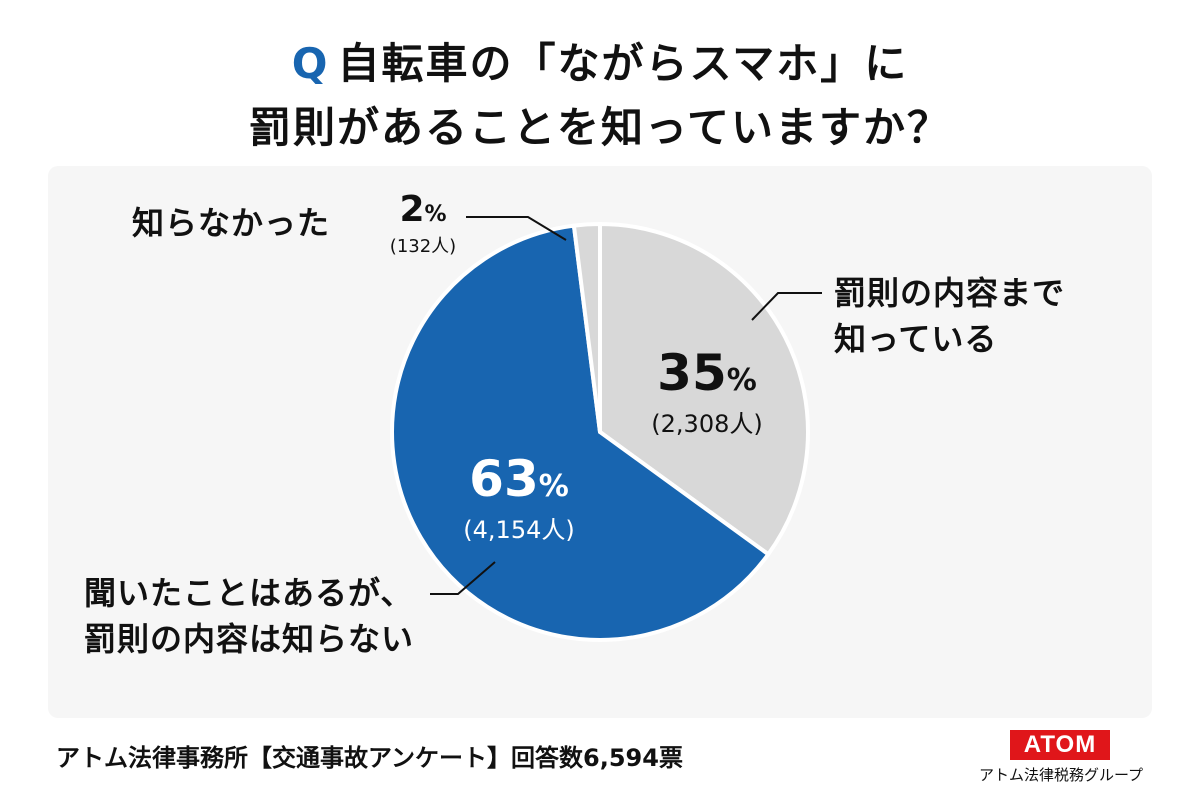 The image size is (1200, 800). I want to click on label-did-not-know: 知らなかった, so click(231, 223).